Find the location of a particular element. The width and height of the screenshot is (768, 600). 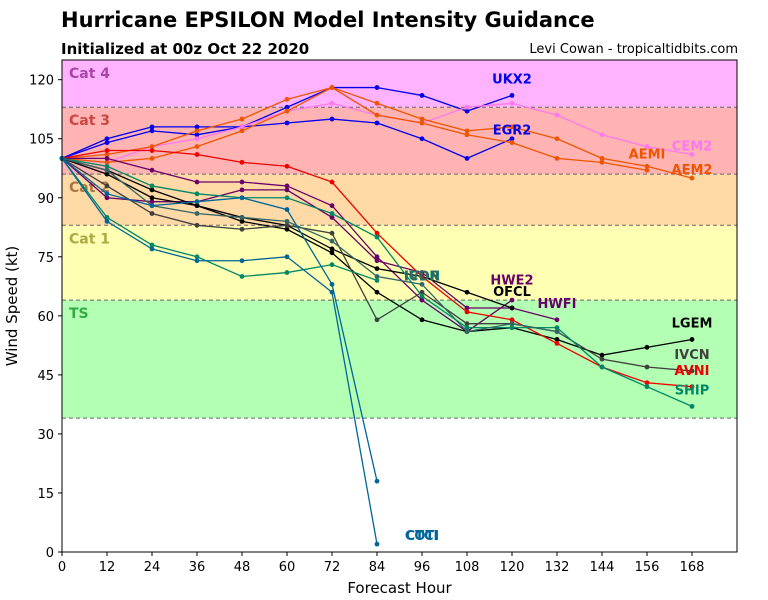

x-tick-label: 12 is located at coordinates (107, 567).